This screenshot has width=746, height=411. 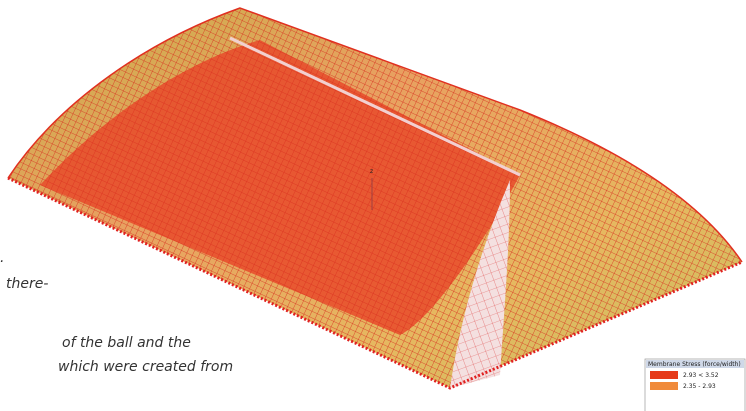 What do you see at coordinates (27, 284) in the screenshot?
I see `text-line: there-` at bounding box center [27, 284].